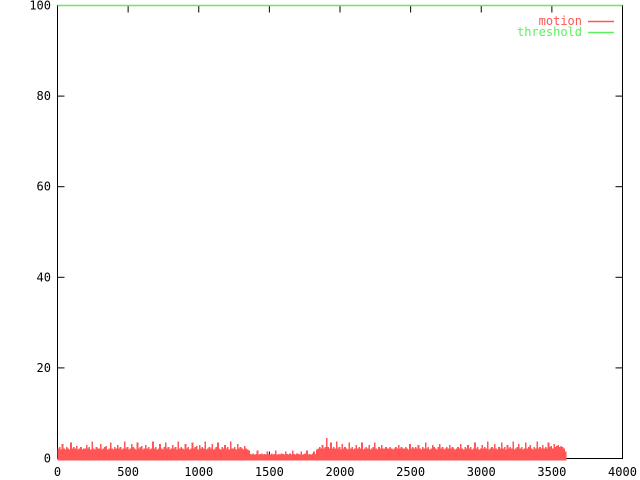 The image size is (640, 480). What do you see at coordinates (128, 472) in the screenshot?
I see `x-tick-label: 500` at bounding box center [128, 472].